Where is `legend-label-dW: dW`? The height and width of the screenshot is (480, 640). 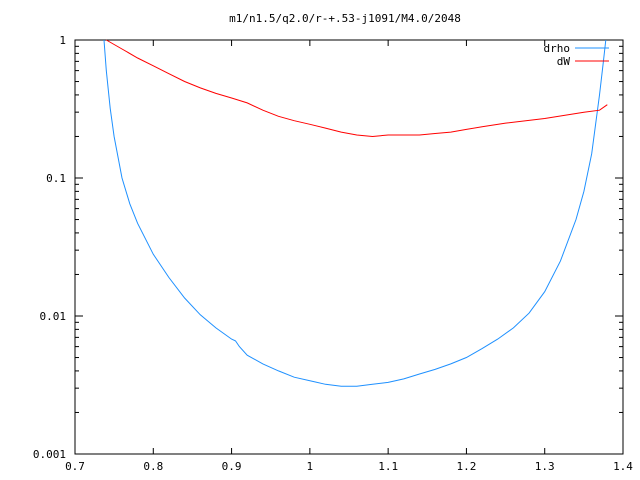
legend-label-dW: dW is located at coordinates (564, 61).